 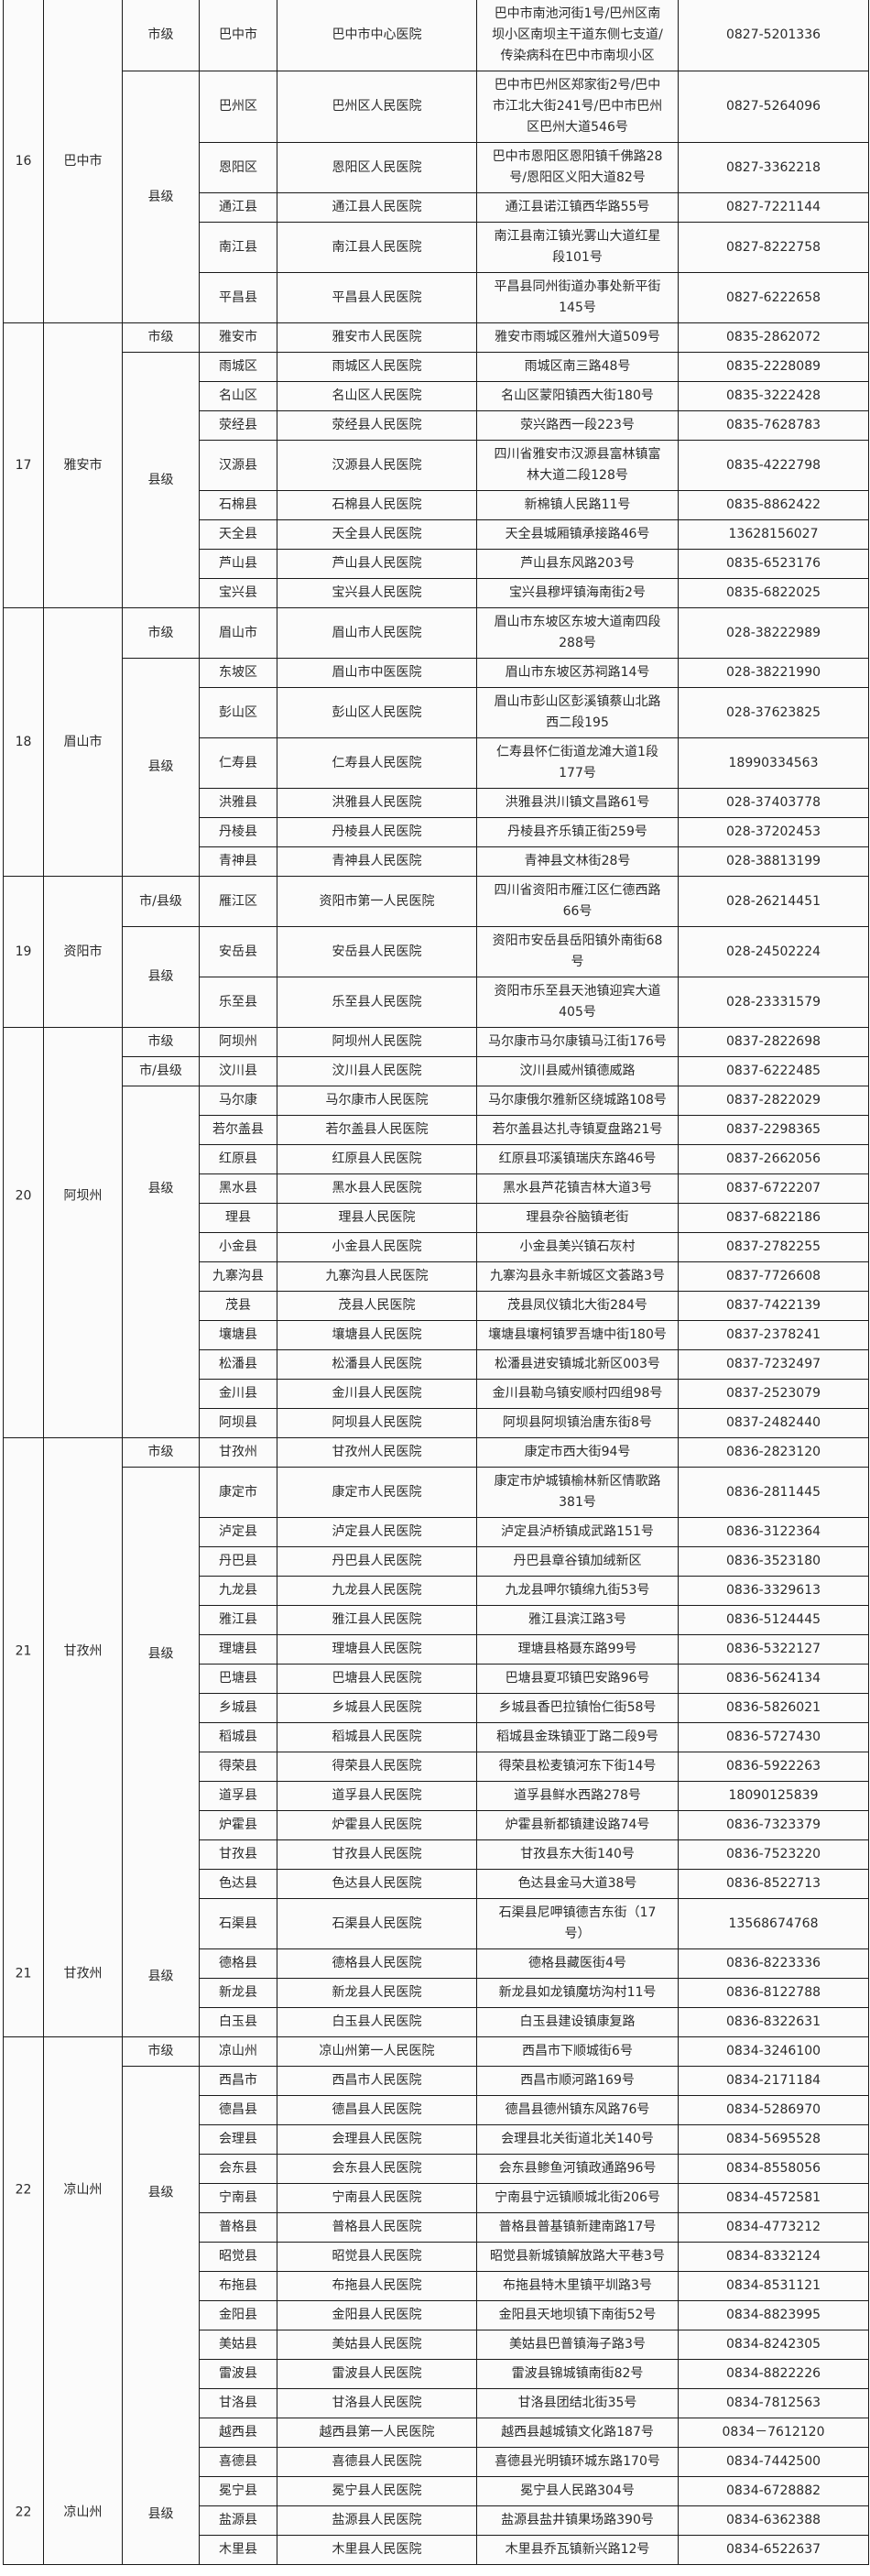 What do you see at coordinates (436, 1218) in the screenshot?
I see `table-row: 理县 理县人民医院 理县杂谷脑镇老街 0837-6822186` at bounding box center [436, 1218].